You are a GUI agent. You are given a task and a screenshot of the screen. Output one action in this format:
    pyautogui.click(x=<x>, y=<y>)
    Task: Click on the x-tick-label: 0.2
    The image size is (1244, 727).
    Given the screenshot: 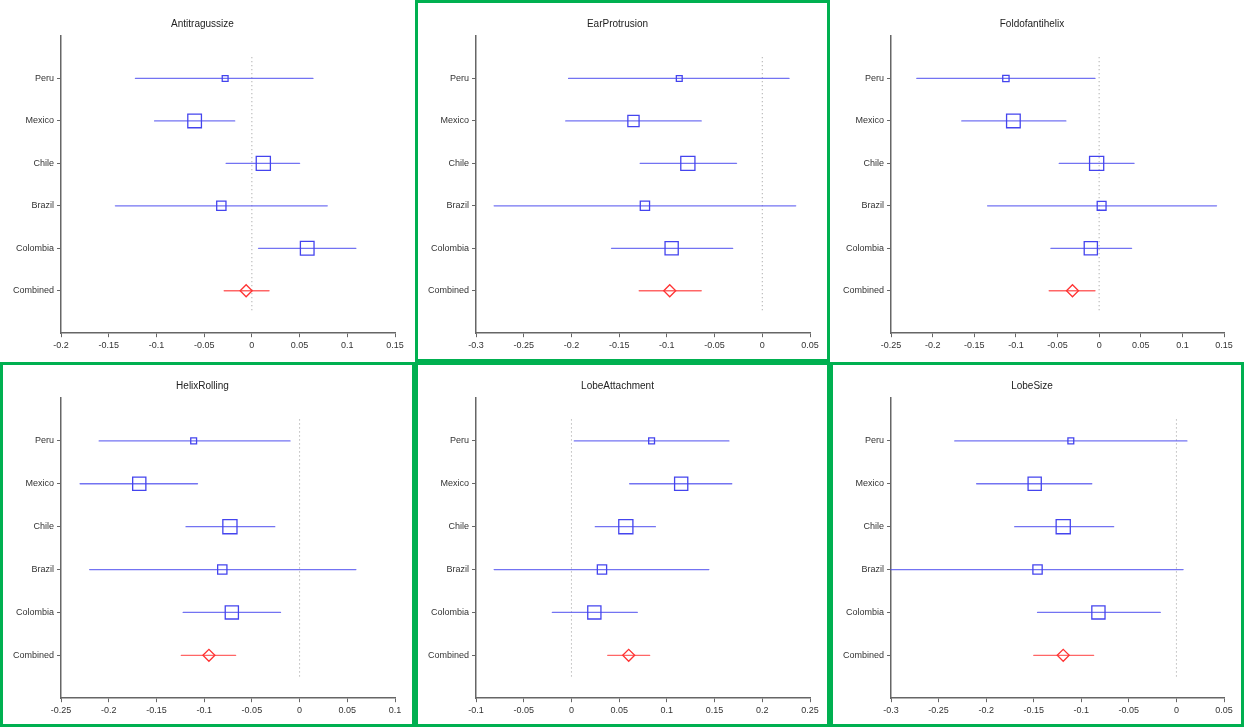 What is the action you would take?
    pyautogui.click(x=762, y=710)
    